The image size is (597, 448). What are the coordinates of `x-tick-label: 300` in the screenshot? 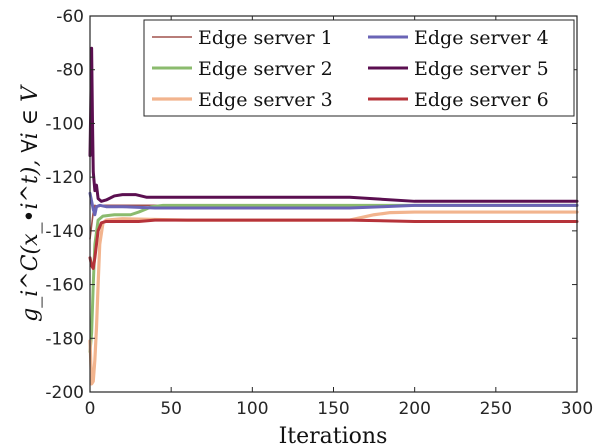 It's located at (577, 409).